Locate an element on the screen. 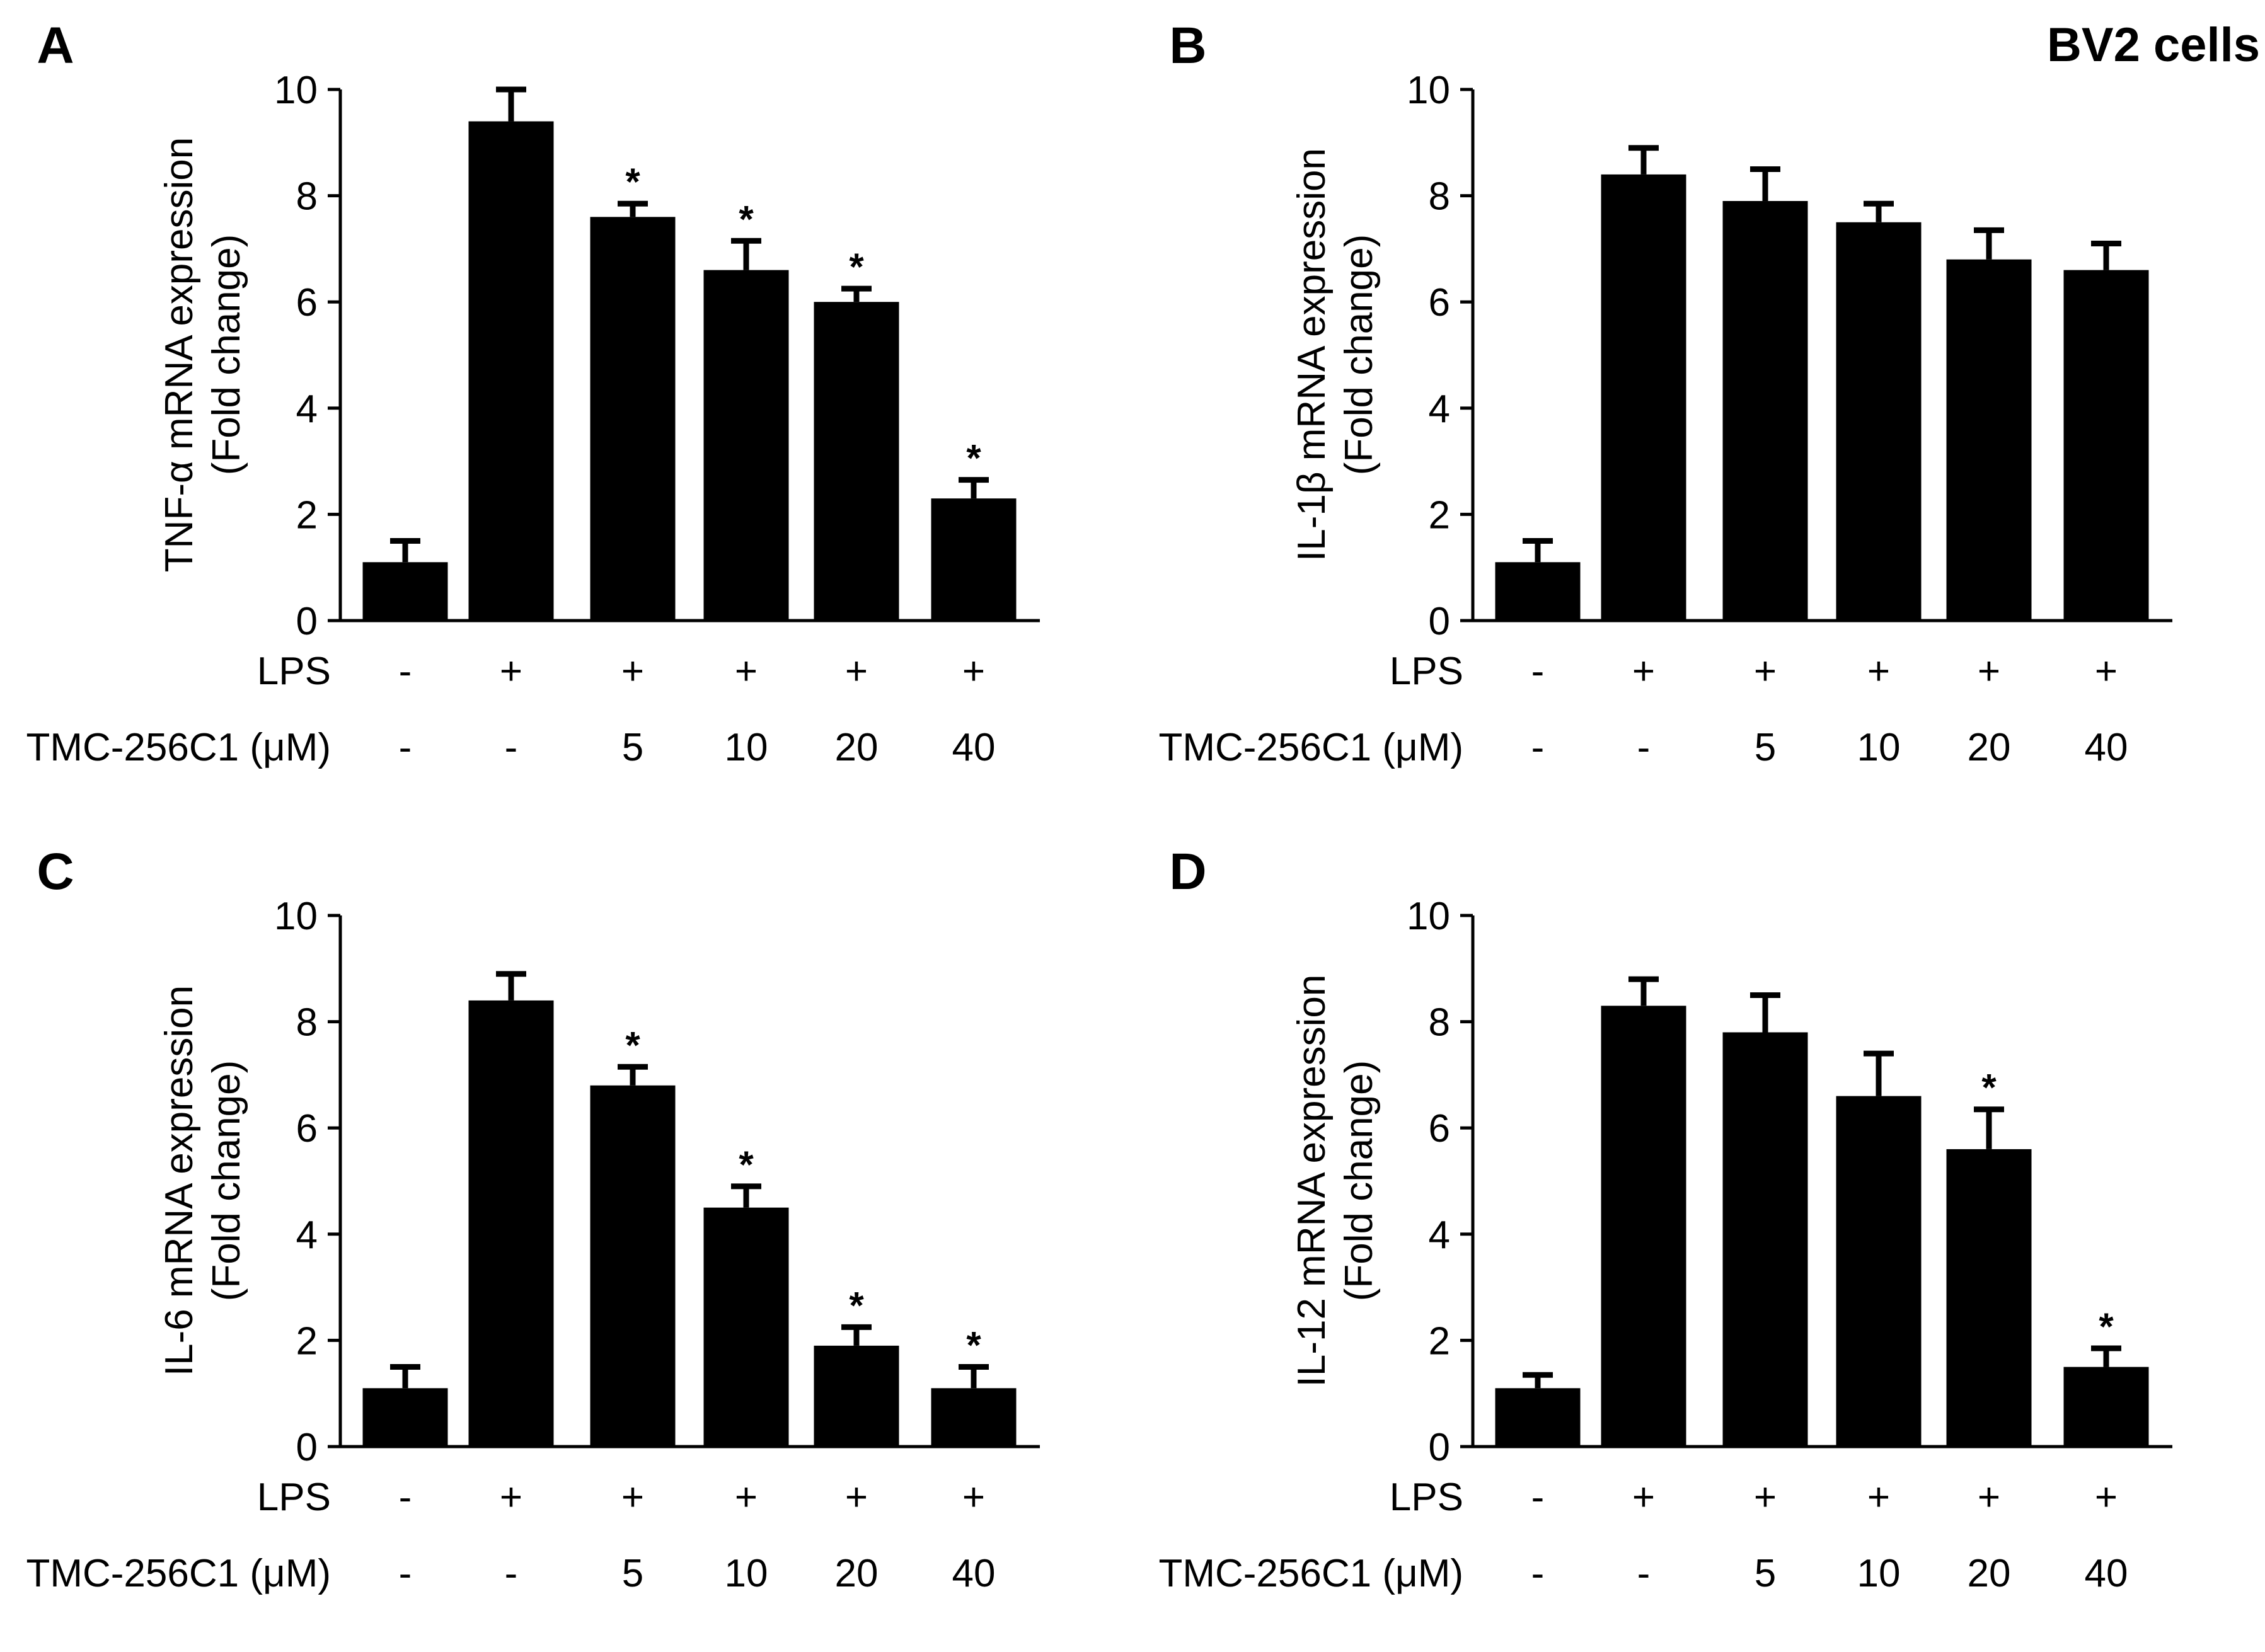 The width and height of the screenshot is (2265, 1652). y-axis-label: IL-12 mRNA expression is located at coordinates (1312, 1181).